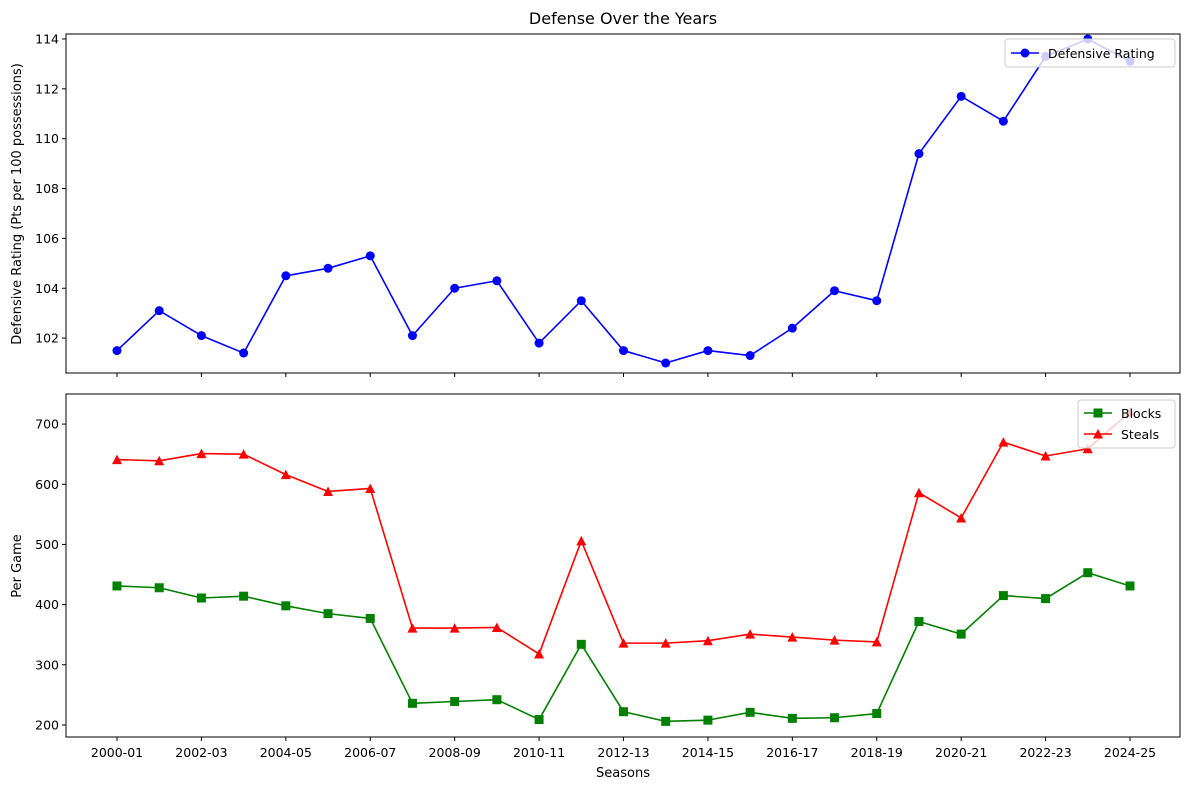 The height and width of the screenshot is (790, 1189). I want to click on y-tick-label: 102, so click(47, 338).